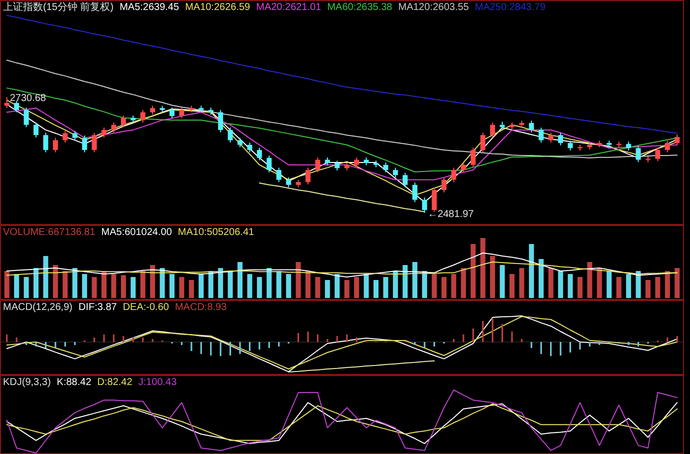 The height and width of the screenshot is (454, 690). What do you see at coordinates (136, 232) in the screenshot?
I see `text: MA5:601024.00` at bounding box center [136, 232].